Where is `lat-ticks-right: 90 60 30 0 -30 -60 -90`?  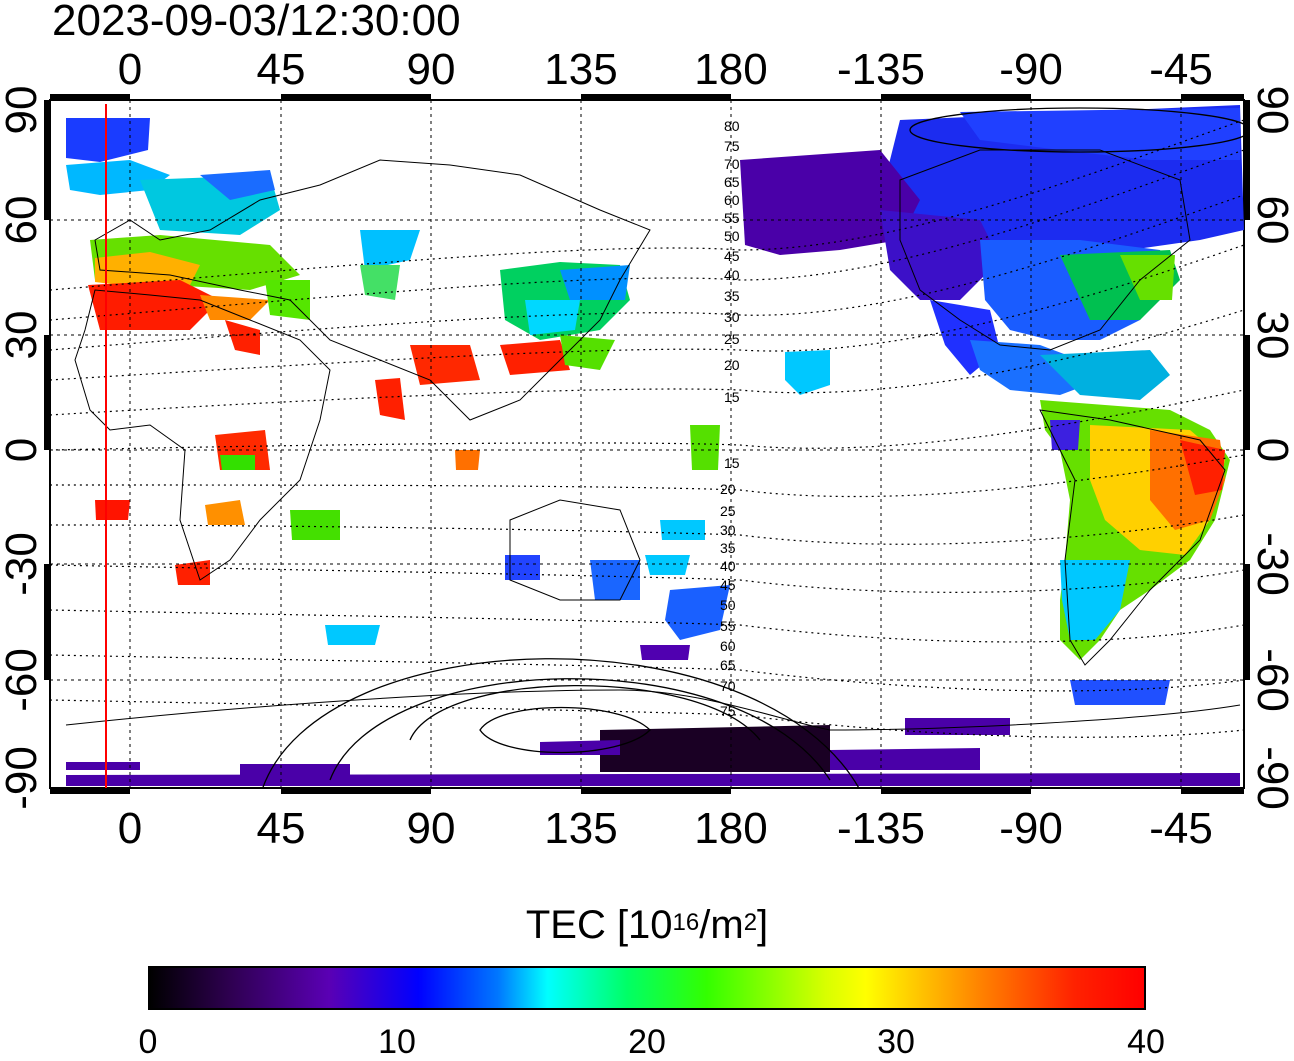 lat-ticks-right: 90 60 30 0 -30 -60 -90 is located at coordinates (1271, 448).